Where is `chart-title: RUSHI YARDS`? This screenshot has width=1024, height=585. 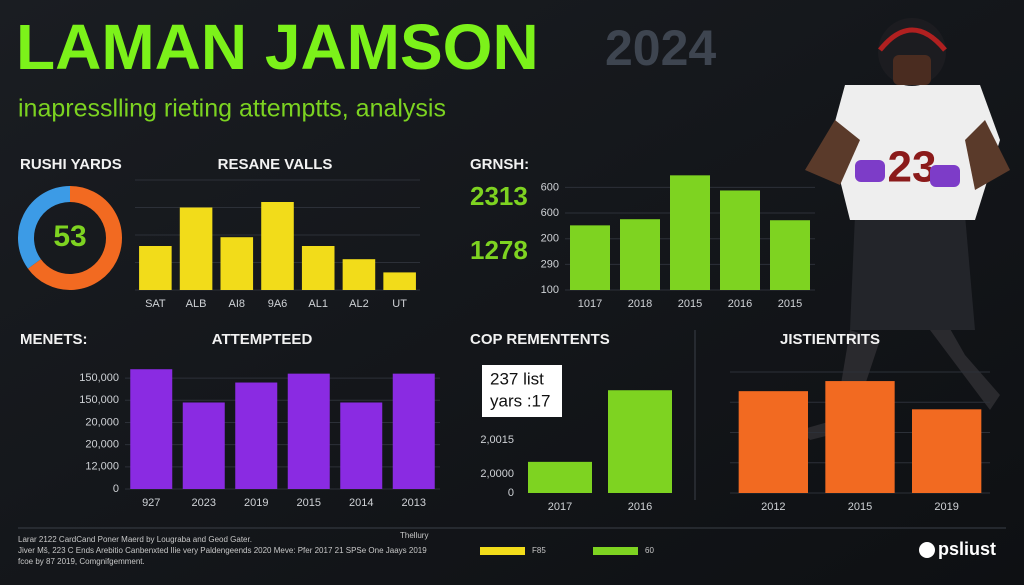 chart-title: RUSHI YARDS is located at coordinates (71, 164).